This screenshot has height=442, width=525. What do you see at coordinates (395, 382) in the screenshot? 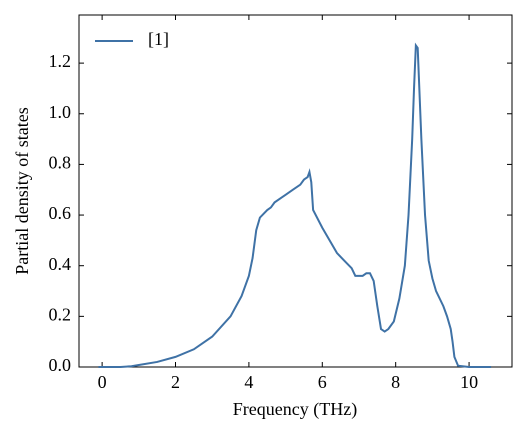
I see `x-tick-label: 8` at bounding box center [395, 382].